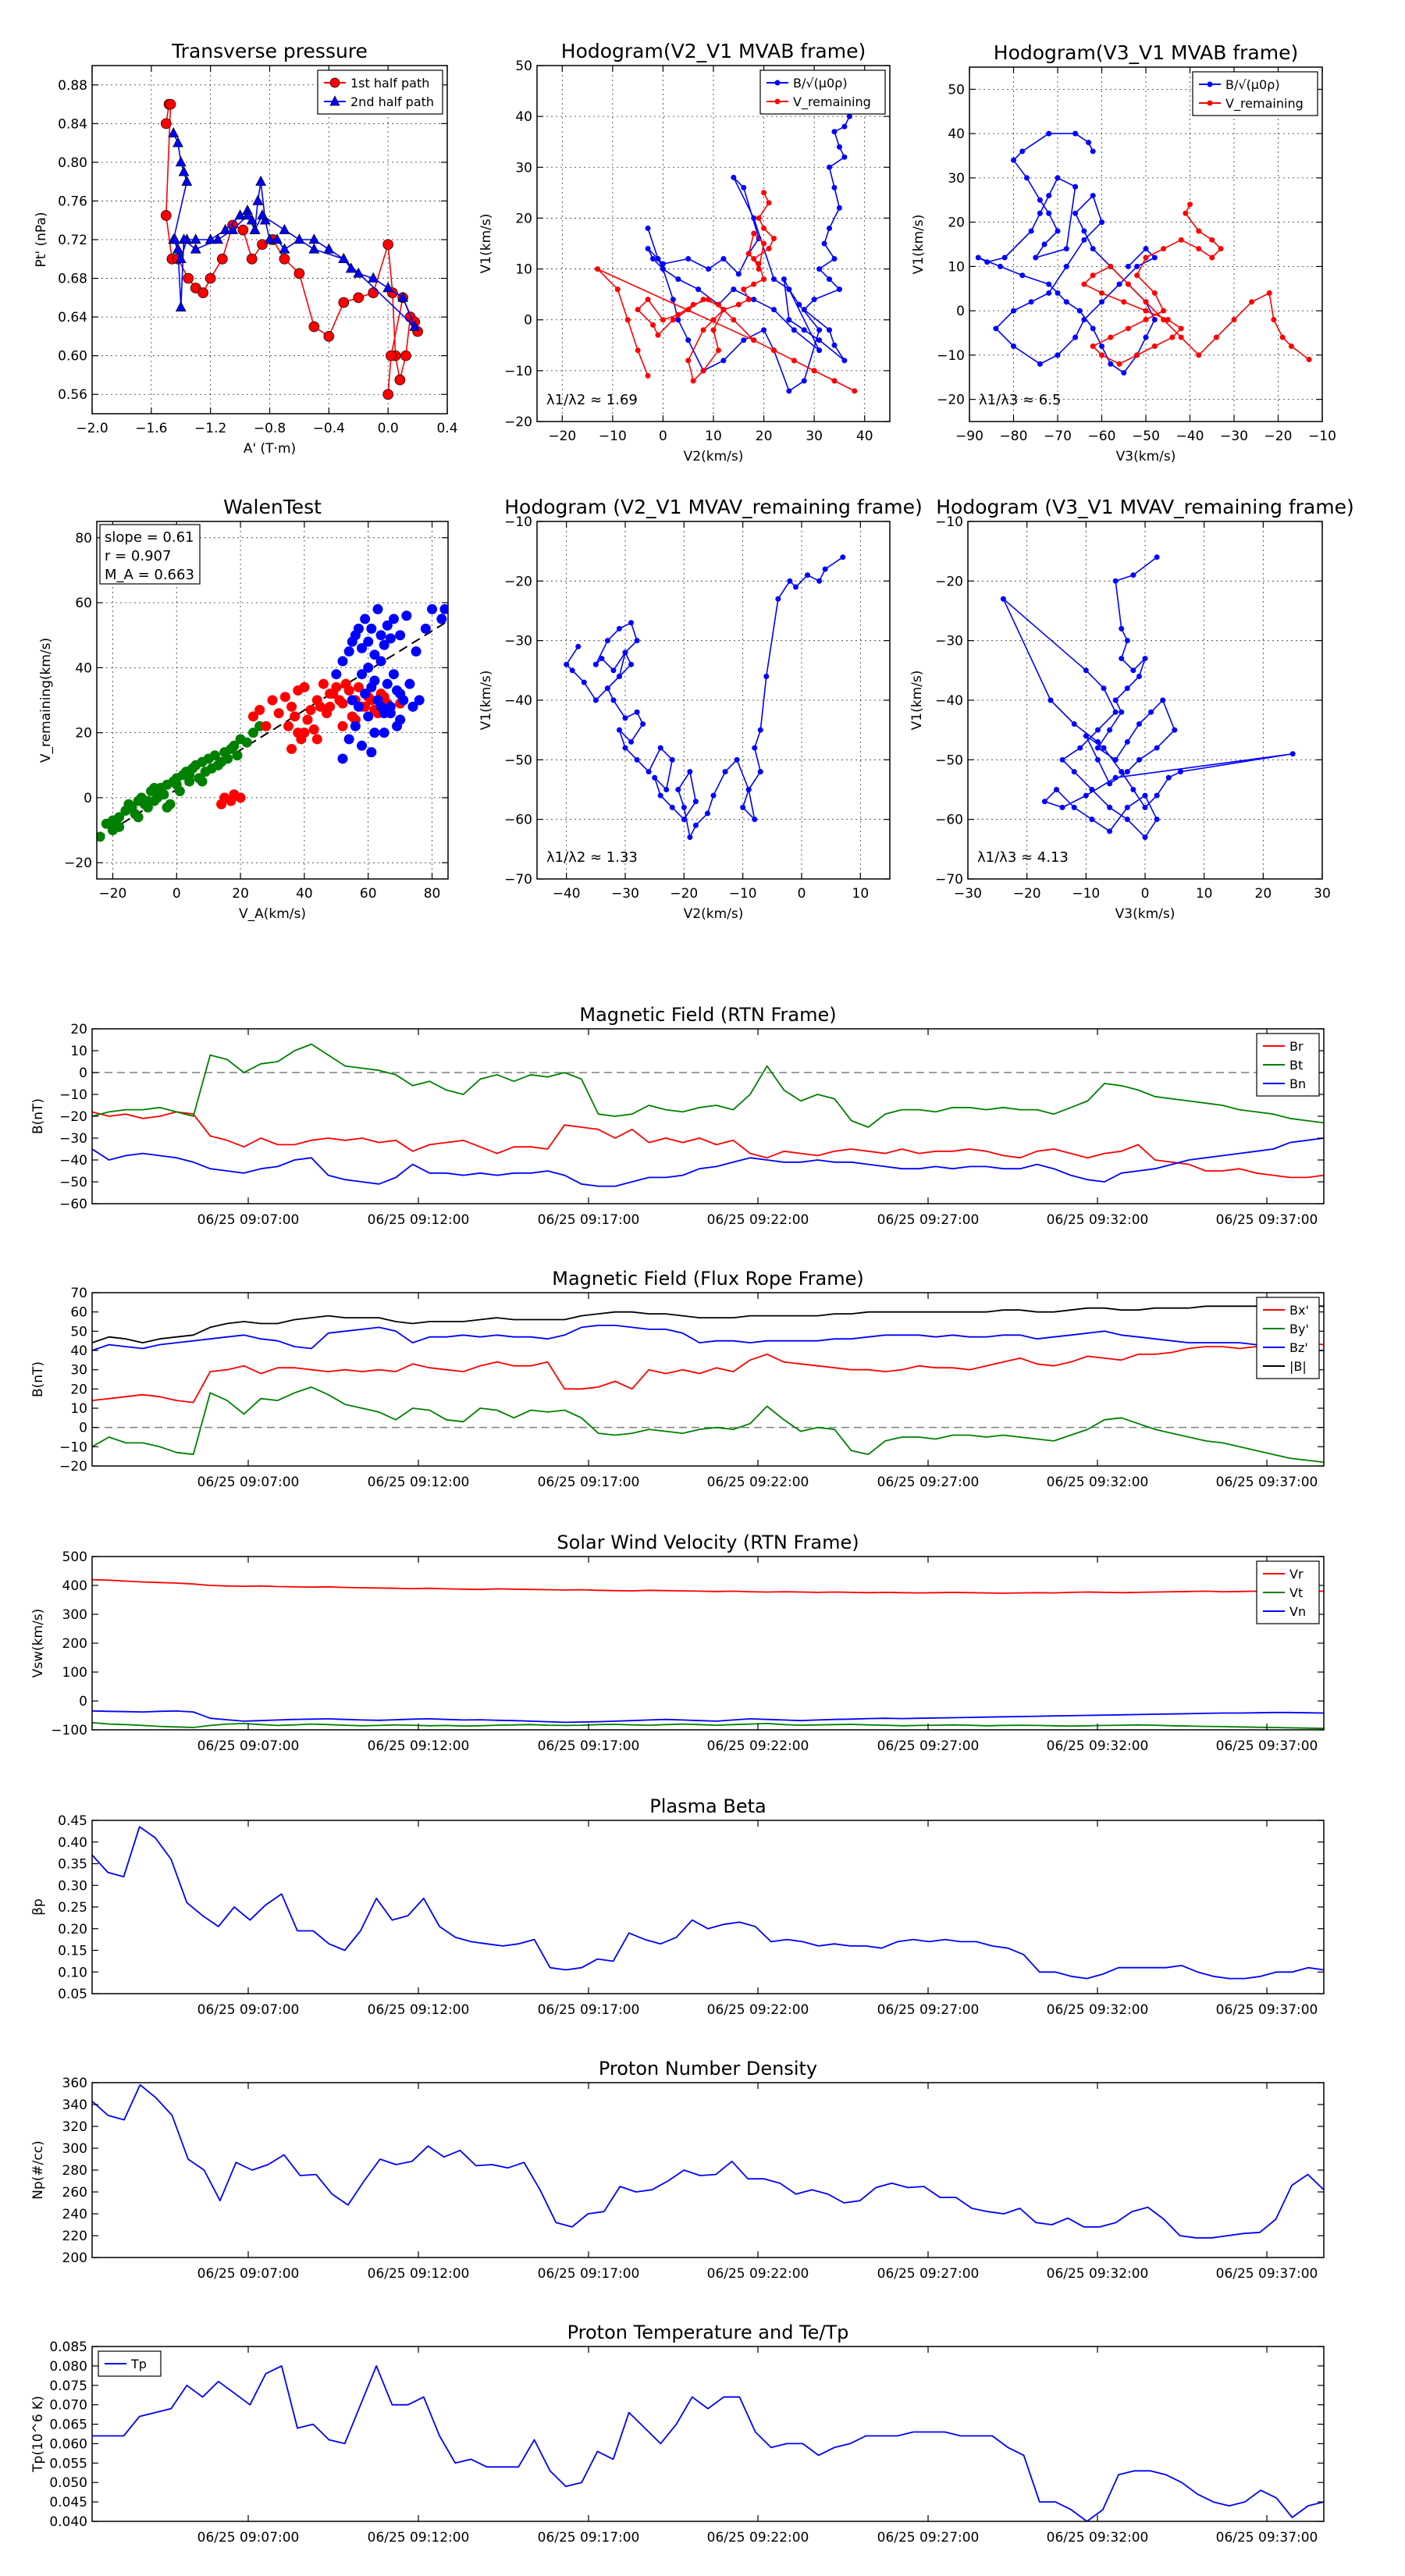 Image resolution: width=1405 pixels, height=2576 pixels. I want to click on y-axis-label: Pt' (nPa), so click(41, 240).